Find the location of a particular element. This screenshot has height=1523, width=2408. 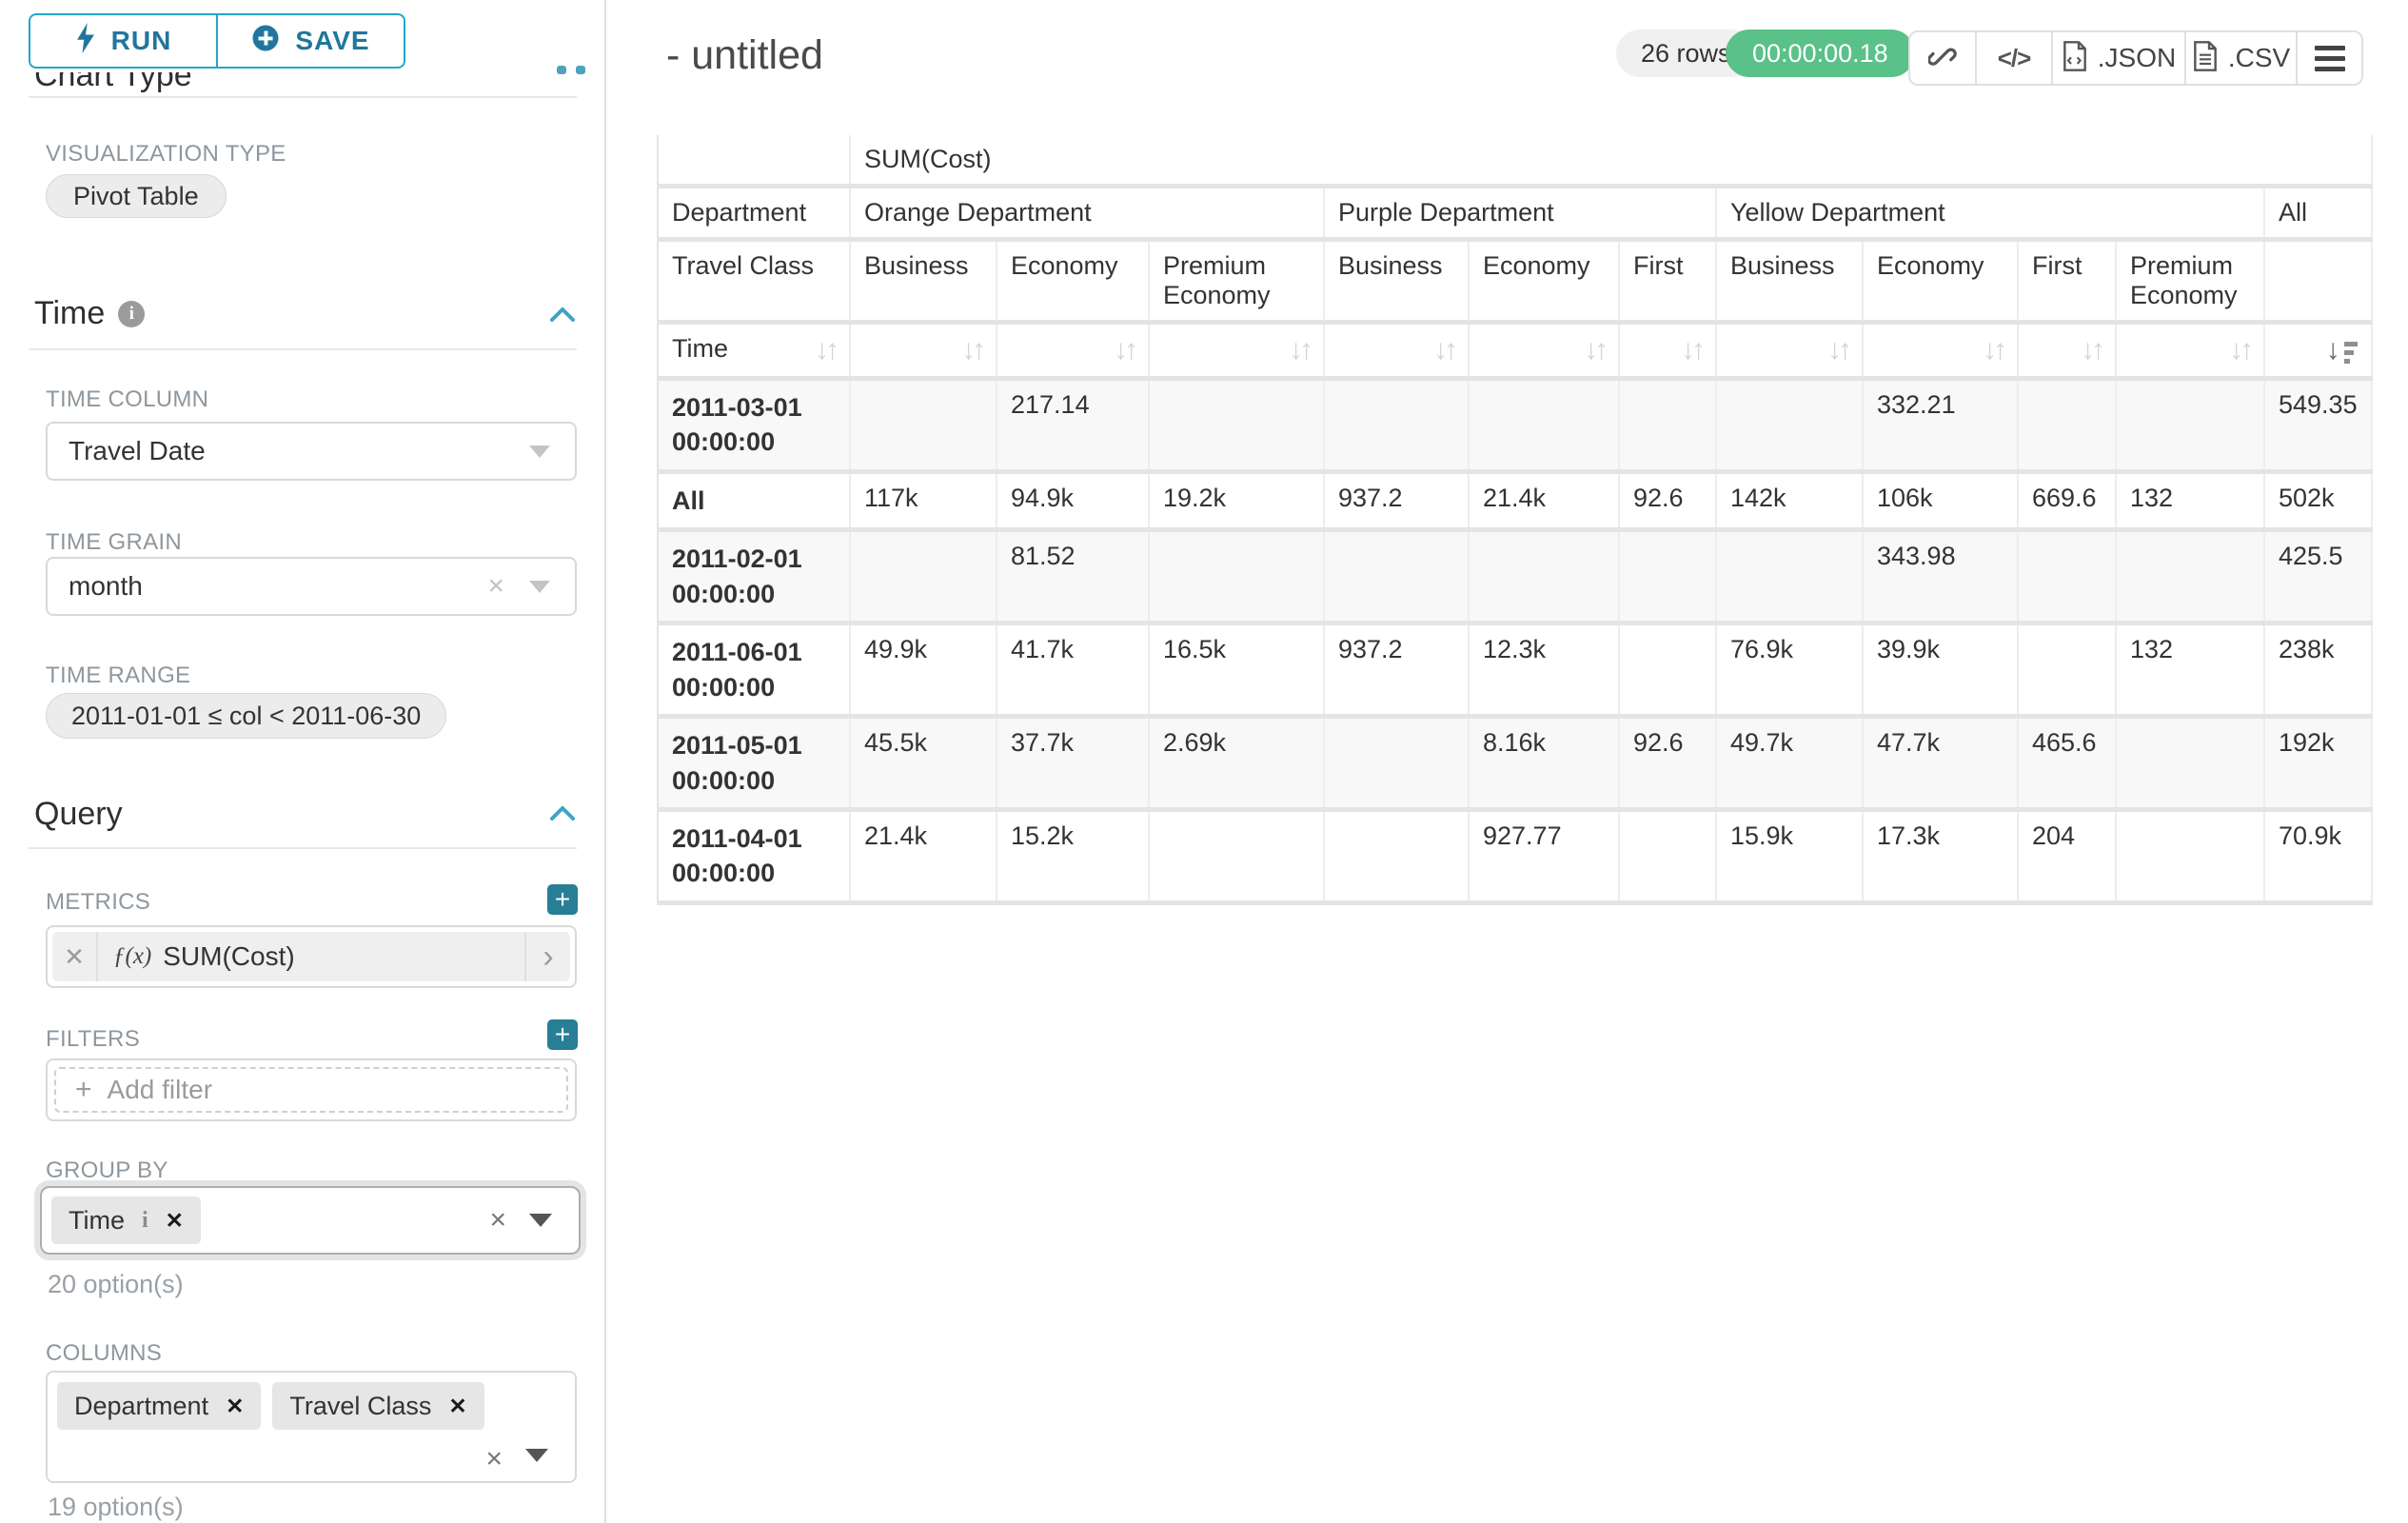

columns-chip: Department ✕ is located at coordinates (159, 1406).